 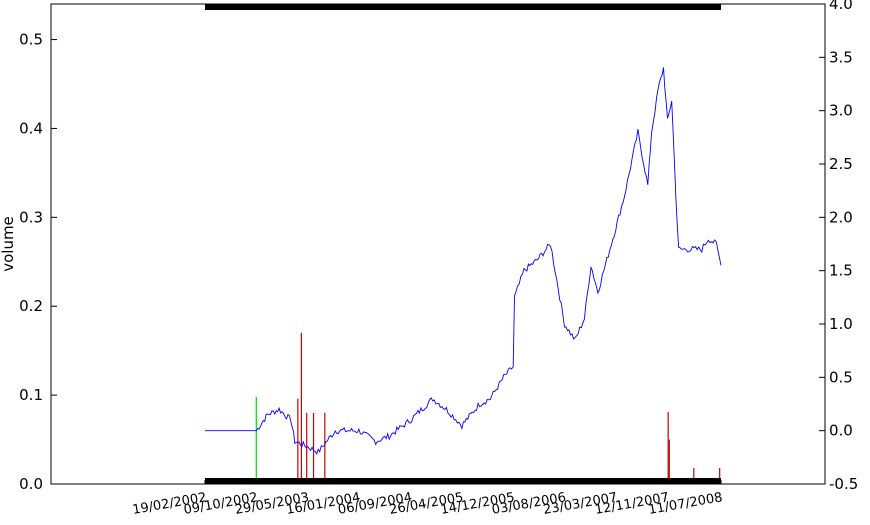 I want to click on bottom-band, so click(x=463, y=481).